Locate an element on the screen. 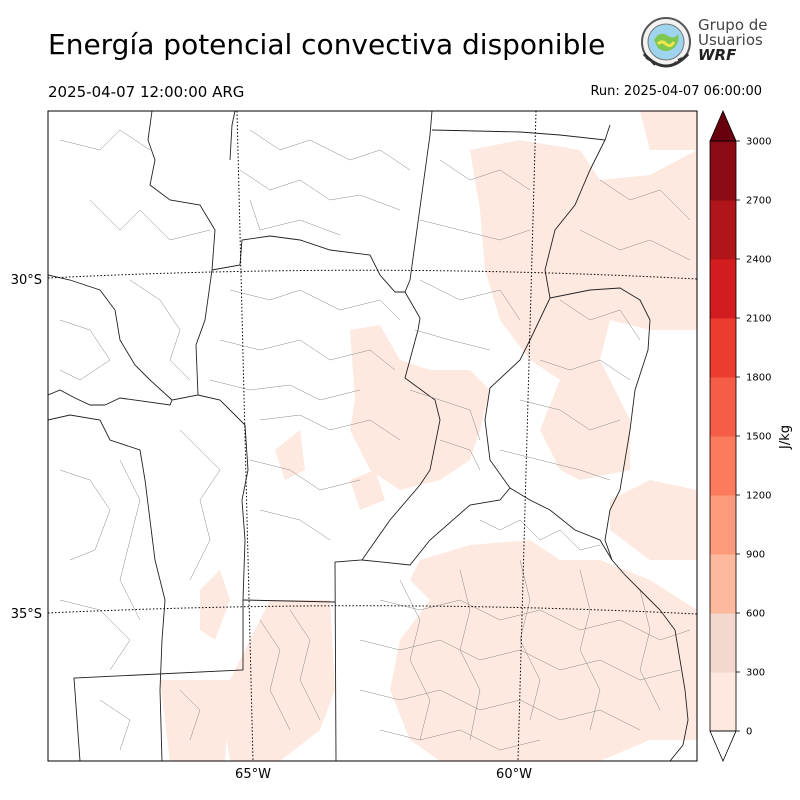 Image resolution: width=800 pixels, height=800 pixels. lat-label-35s: 35°S is located at coordinates (26, 614).